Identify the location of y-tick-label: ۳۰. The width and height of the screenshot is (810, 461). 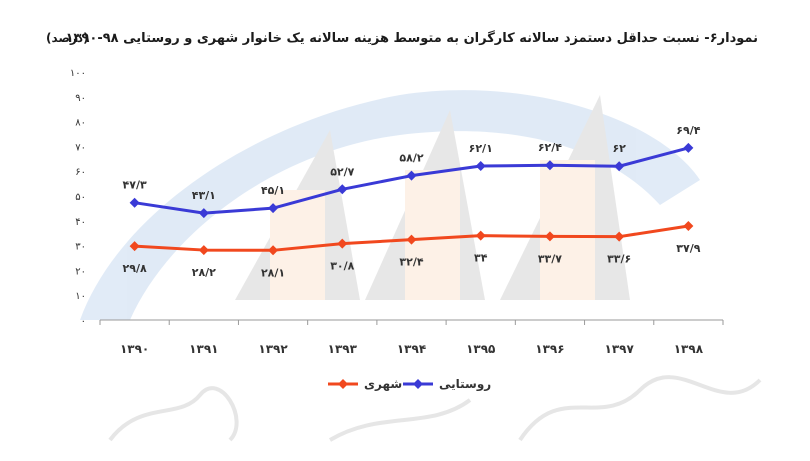
(80, 247).